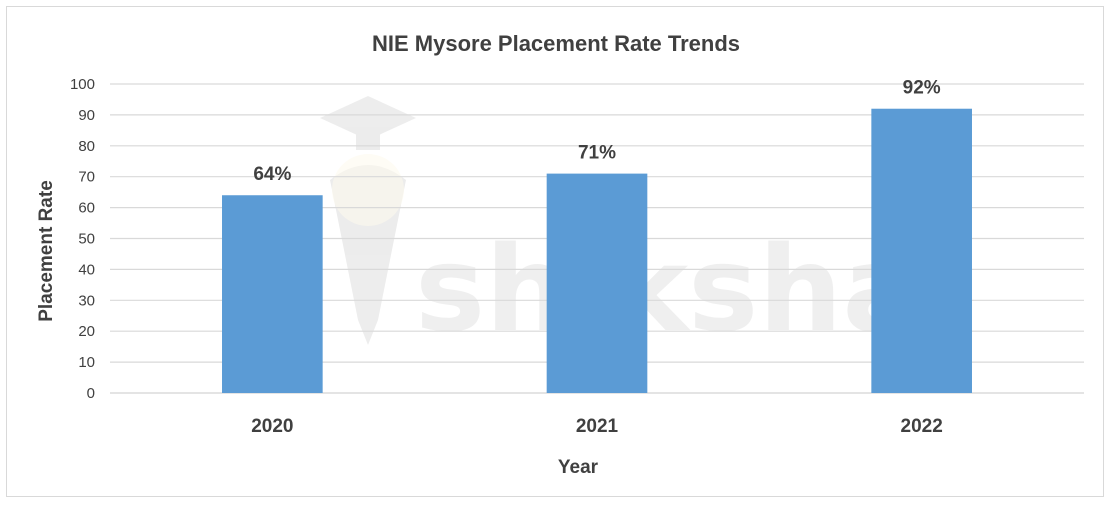 The height and width of the screenshot is (505, 1111). I want to click on x-axis-label: Year, so click(578, 467).